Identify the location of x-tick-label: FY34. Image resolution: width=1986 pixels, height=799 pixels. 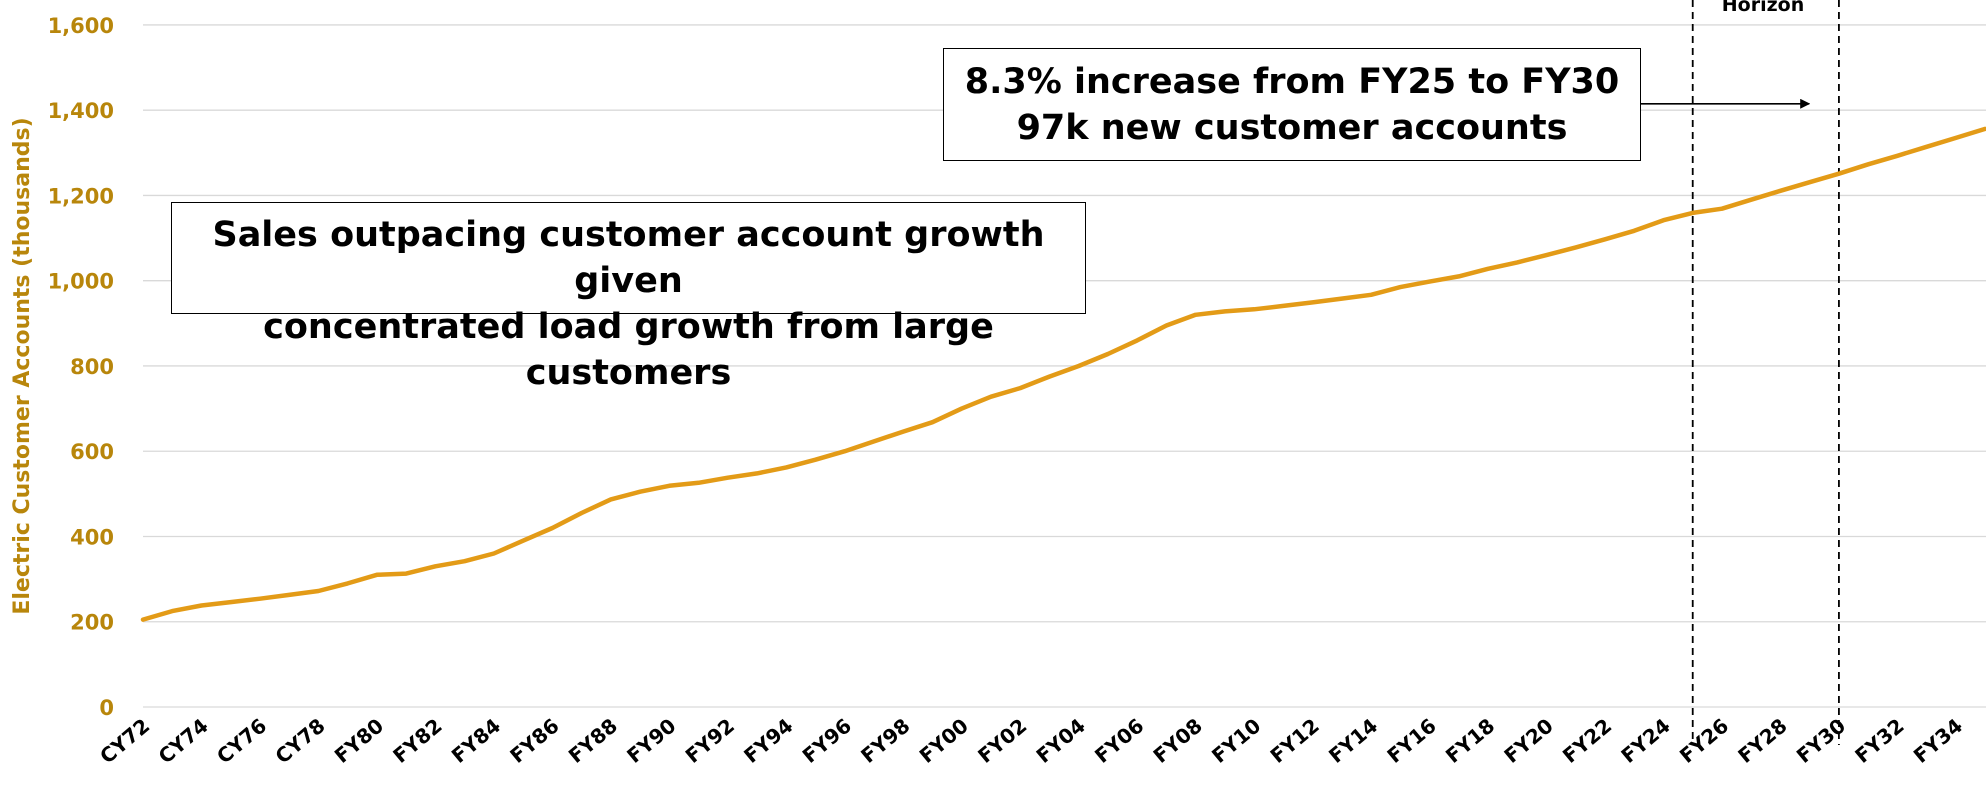
(1938, 740).